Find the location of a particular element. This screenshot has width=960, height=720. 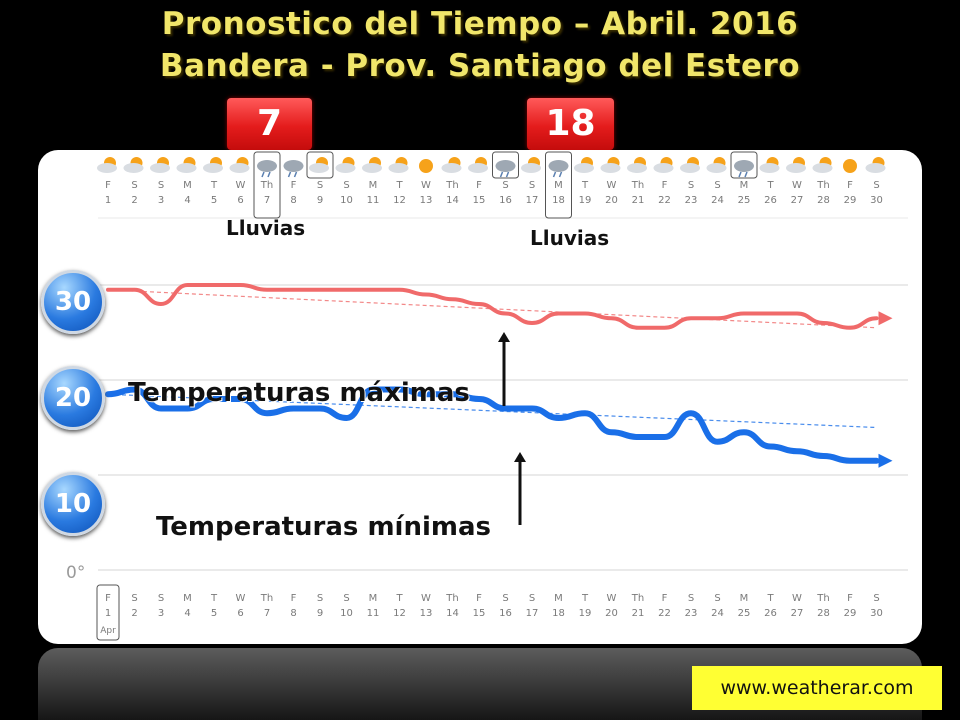

top-day-number: 27 is located at coordinates (797, 200).